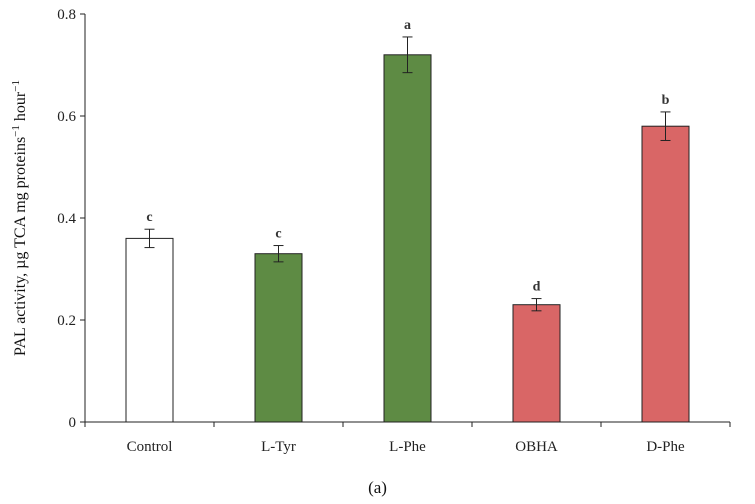 This screenshot has height=504, width=755. Describe the element at coordinates (149, 330) in the screenshot. I see `bar-control` at that location.